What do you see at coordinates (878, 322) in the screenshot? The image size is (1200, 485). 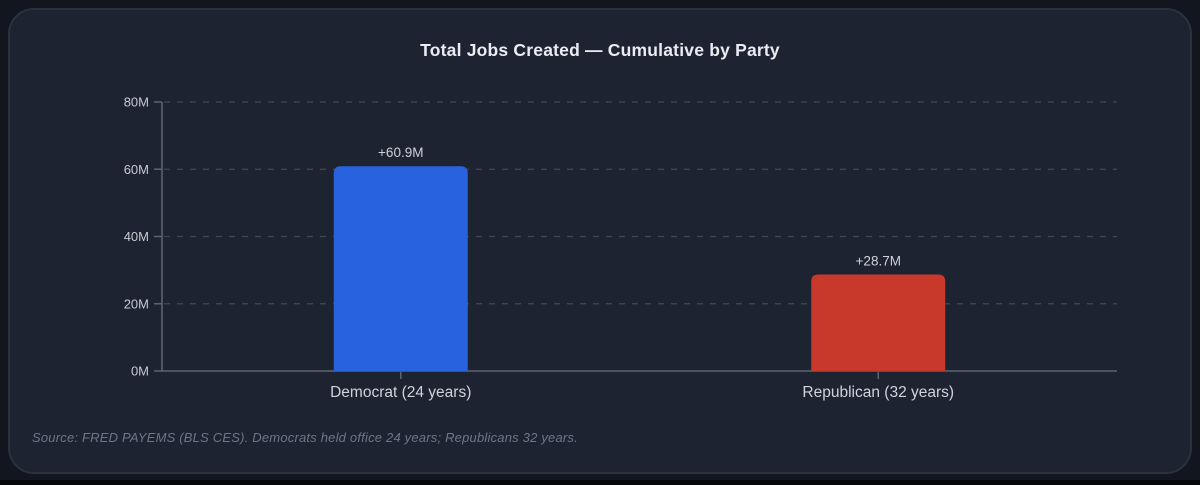 I see `bar-republican` at bounding box center [878, 322].